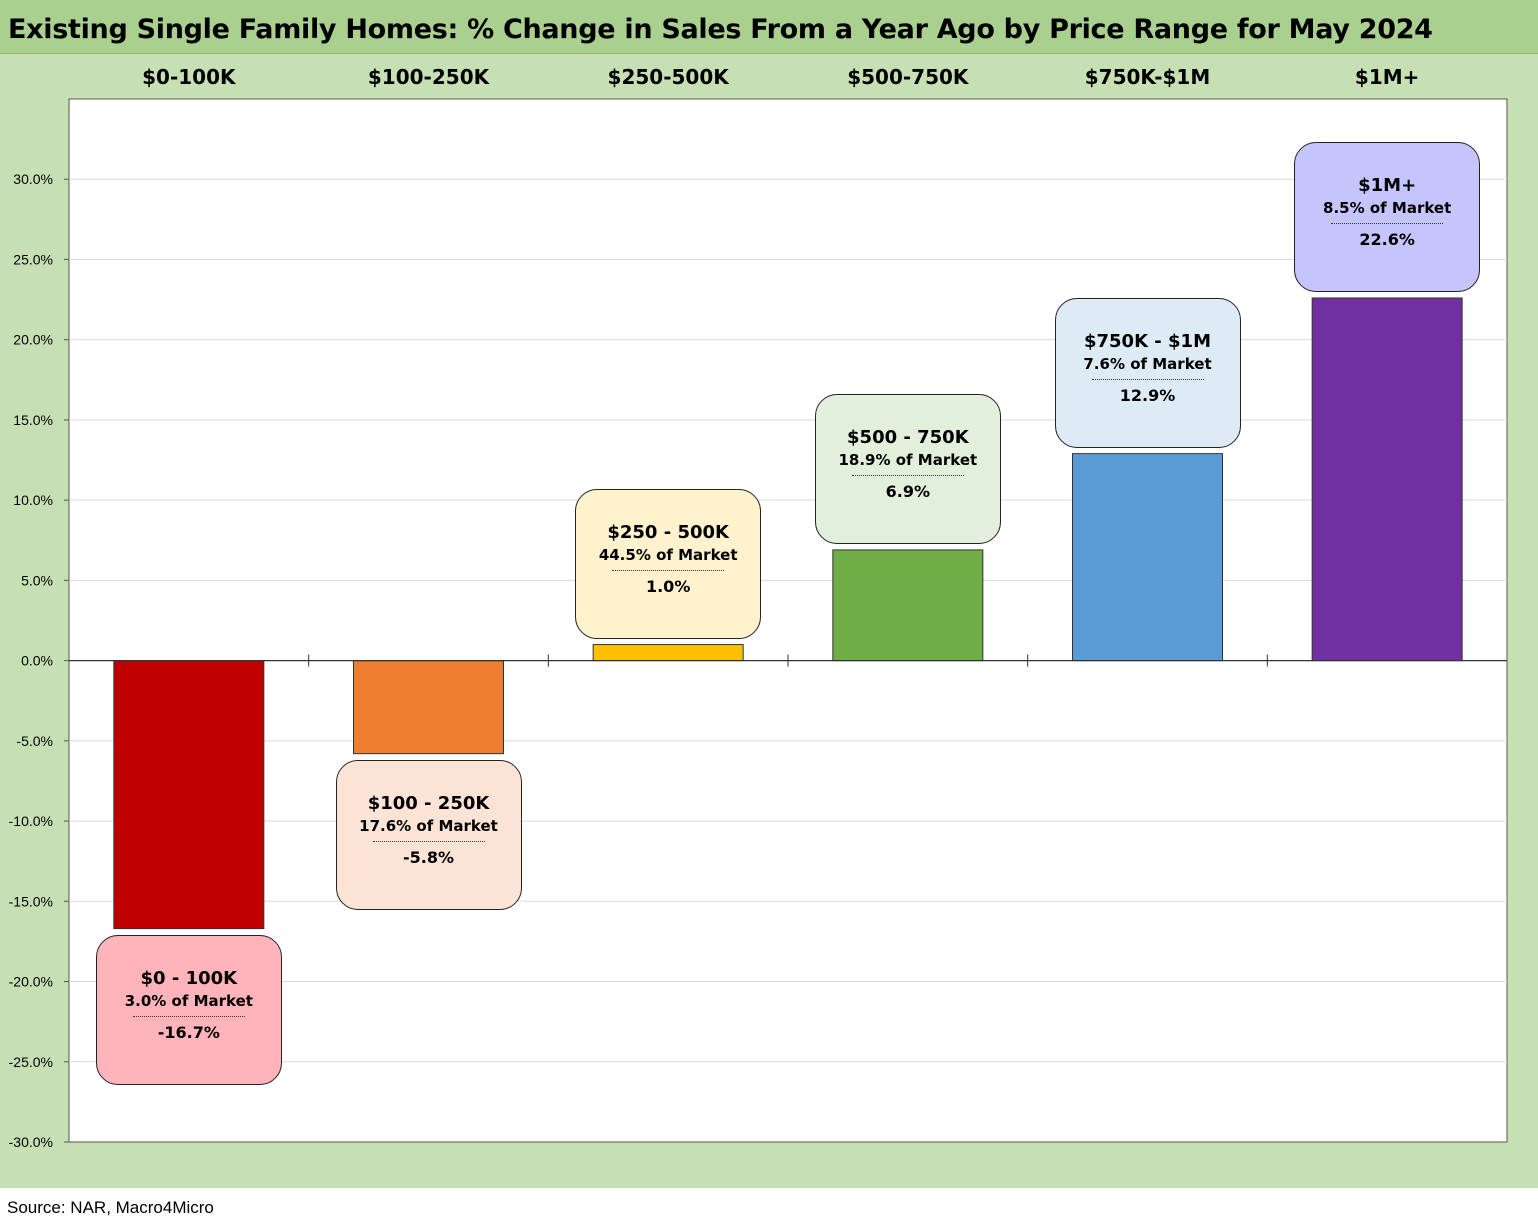 The width and height of the screenshot is (1538, 1228). What do you see at coordinates (1147, 395) in the screenshot?
I see `callout-value: 12.9%` at bounding box center [1147, 395].